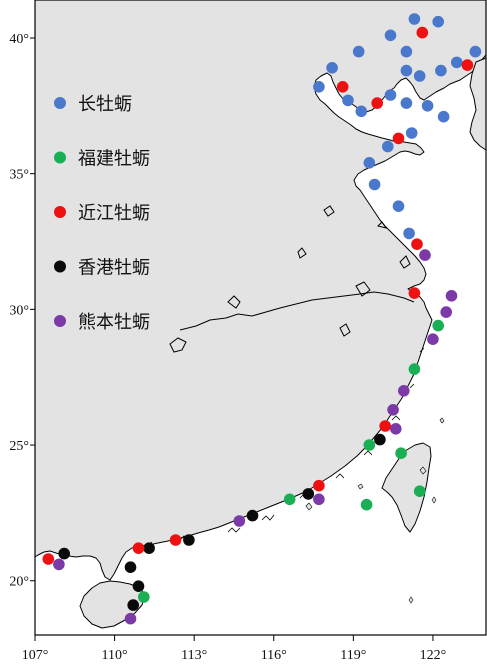 The width and height of the screenshot is (487, 672). I want to click on legend-marker-fujian, so click(60, 157).